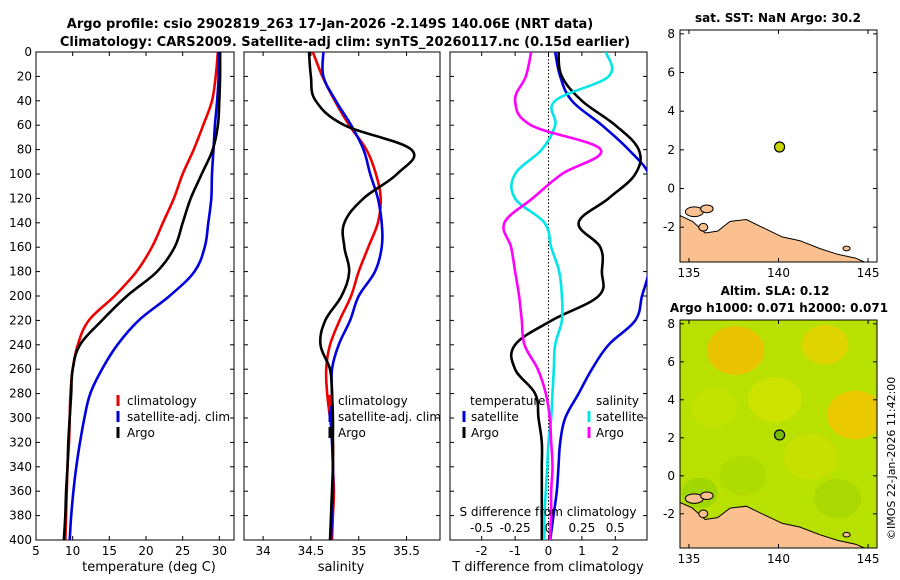 The image size is (900, 580). I want to click on salinity-xlabel: salinity, so click(341, 567).